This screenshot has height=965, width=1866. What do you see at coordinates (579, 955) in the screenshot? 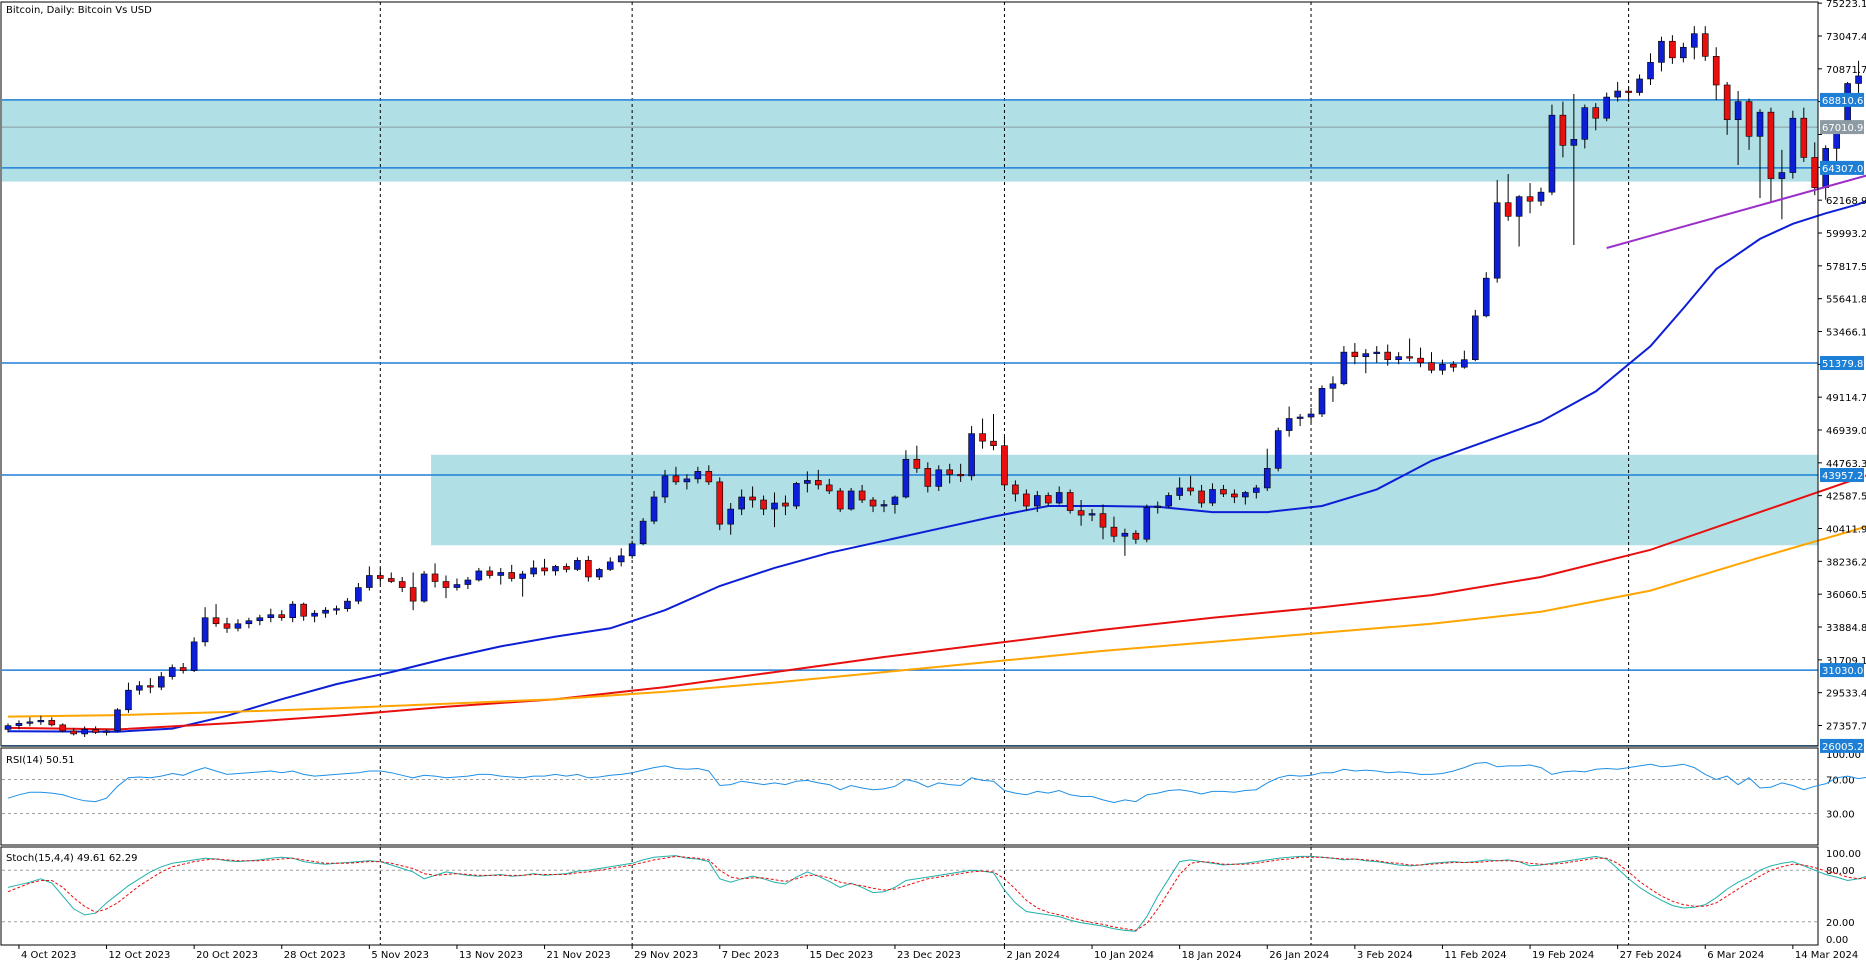
I see `x-tick-label-6: 21 Nov 2023` at bounding box center [579, 955].